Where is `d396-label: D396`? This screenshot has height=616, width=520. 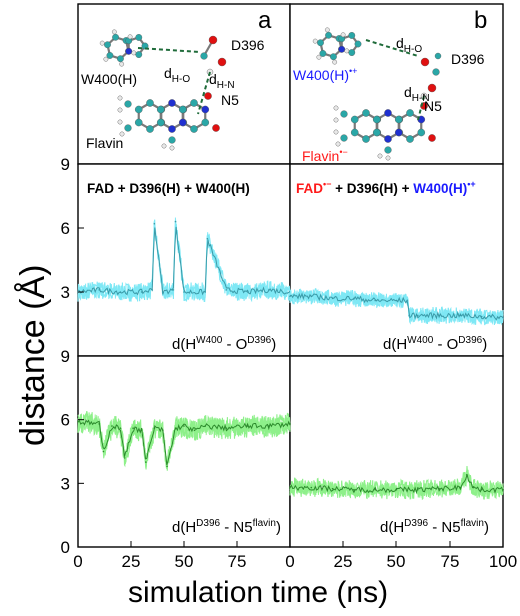 d396-label: D396 is located at coordinates (248, 45).